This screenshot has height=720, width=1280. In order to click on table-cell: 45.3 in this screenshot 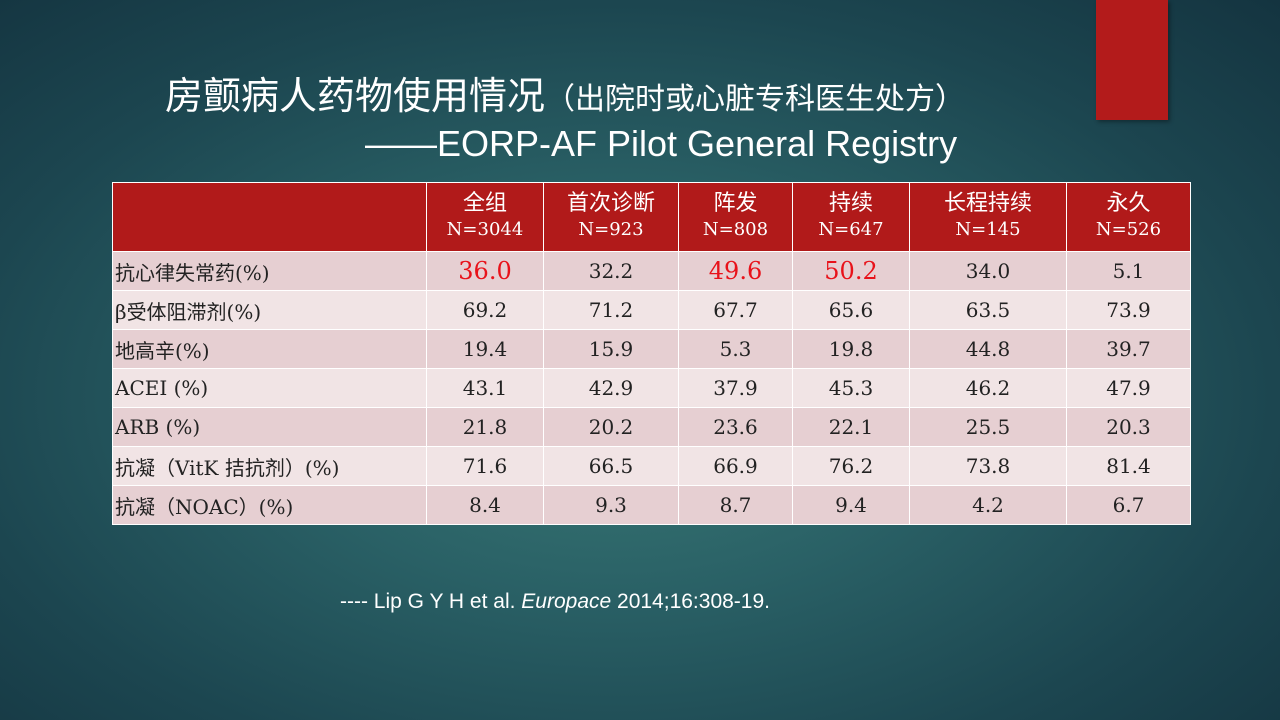, I will do `click(851, 388)`.